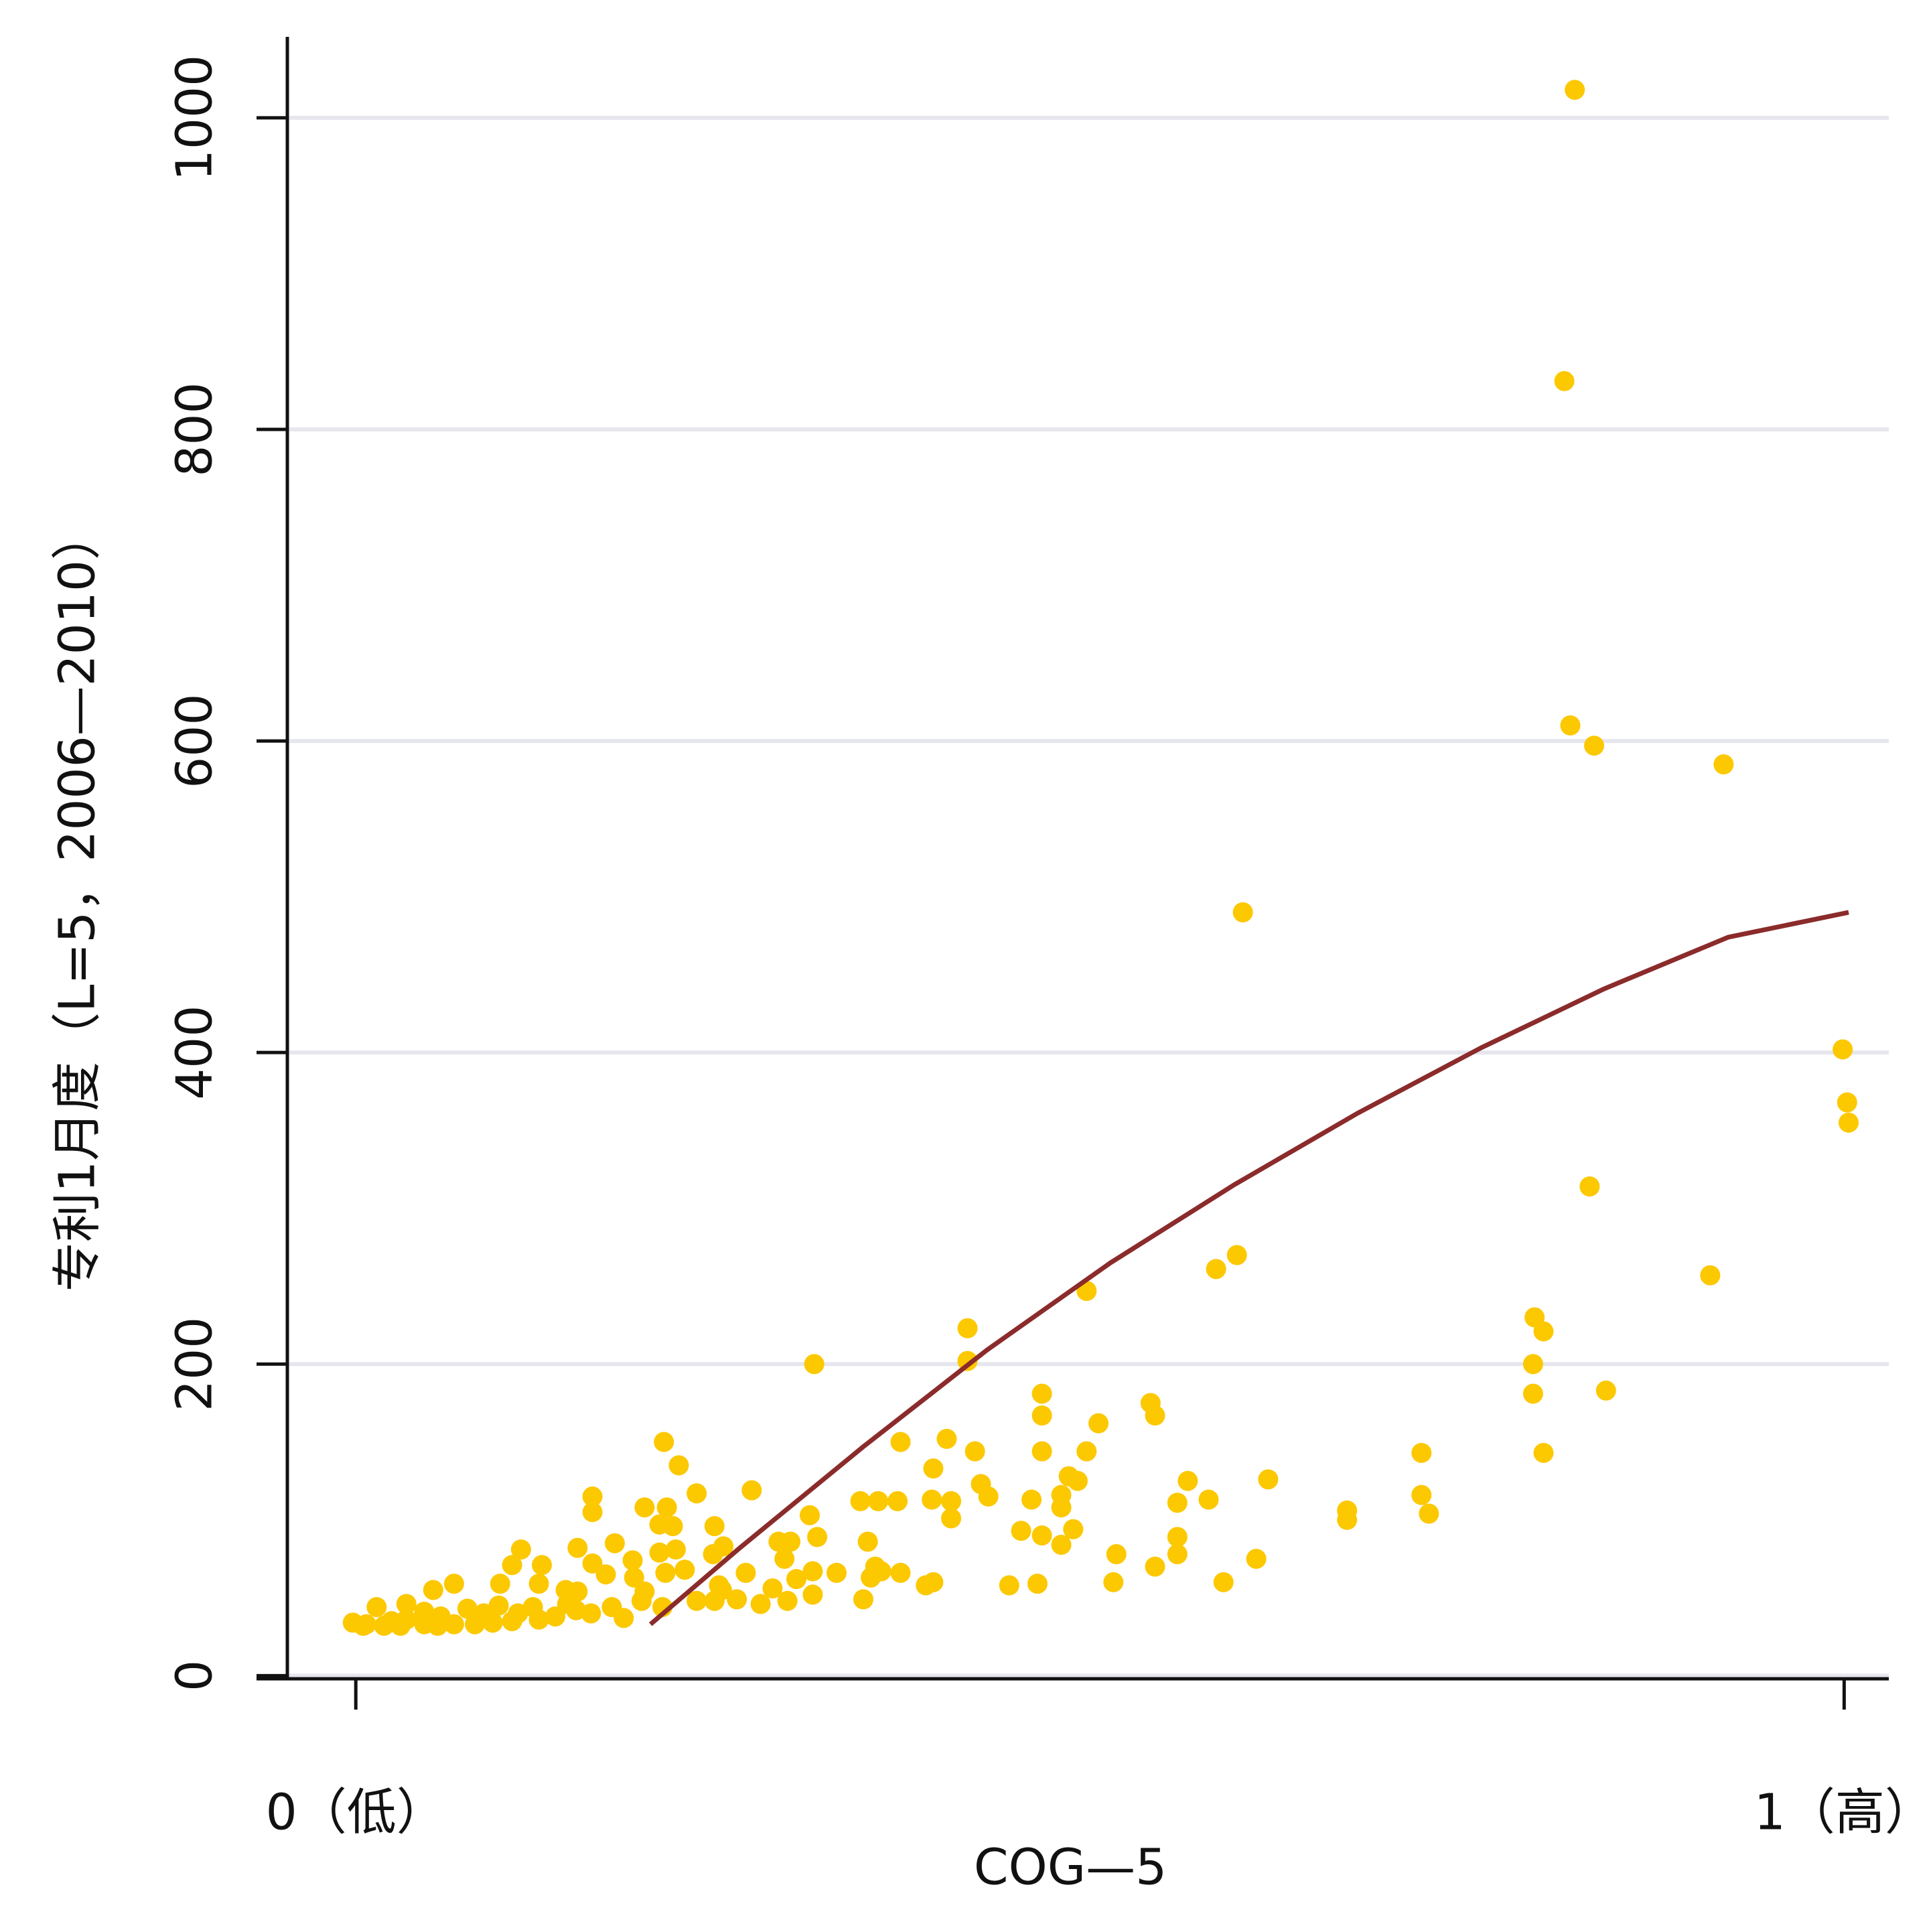  Describe the element at coordinates (195, 1676) in the screenshot. I see `y-tick-label: 0` at that location.